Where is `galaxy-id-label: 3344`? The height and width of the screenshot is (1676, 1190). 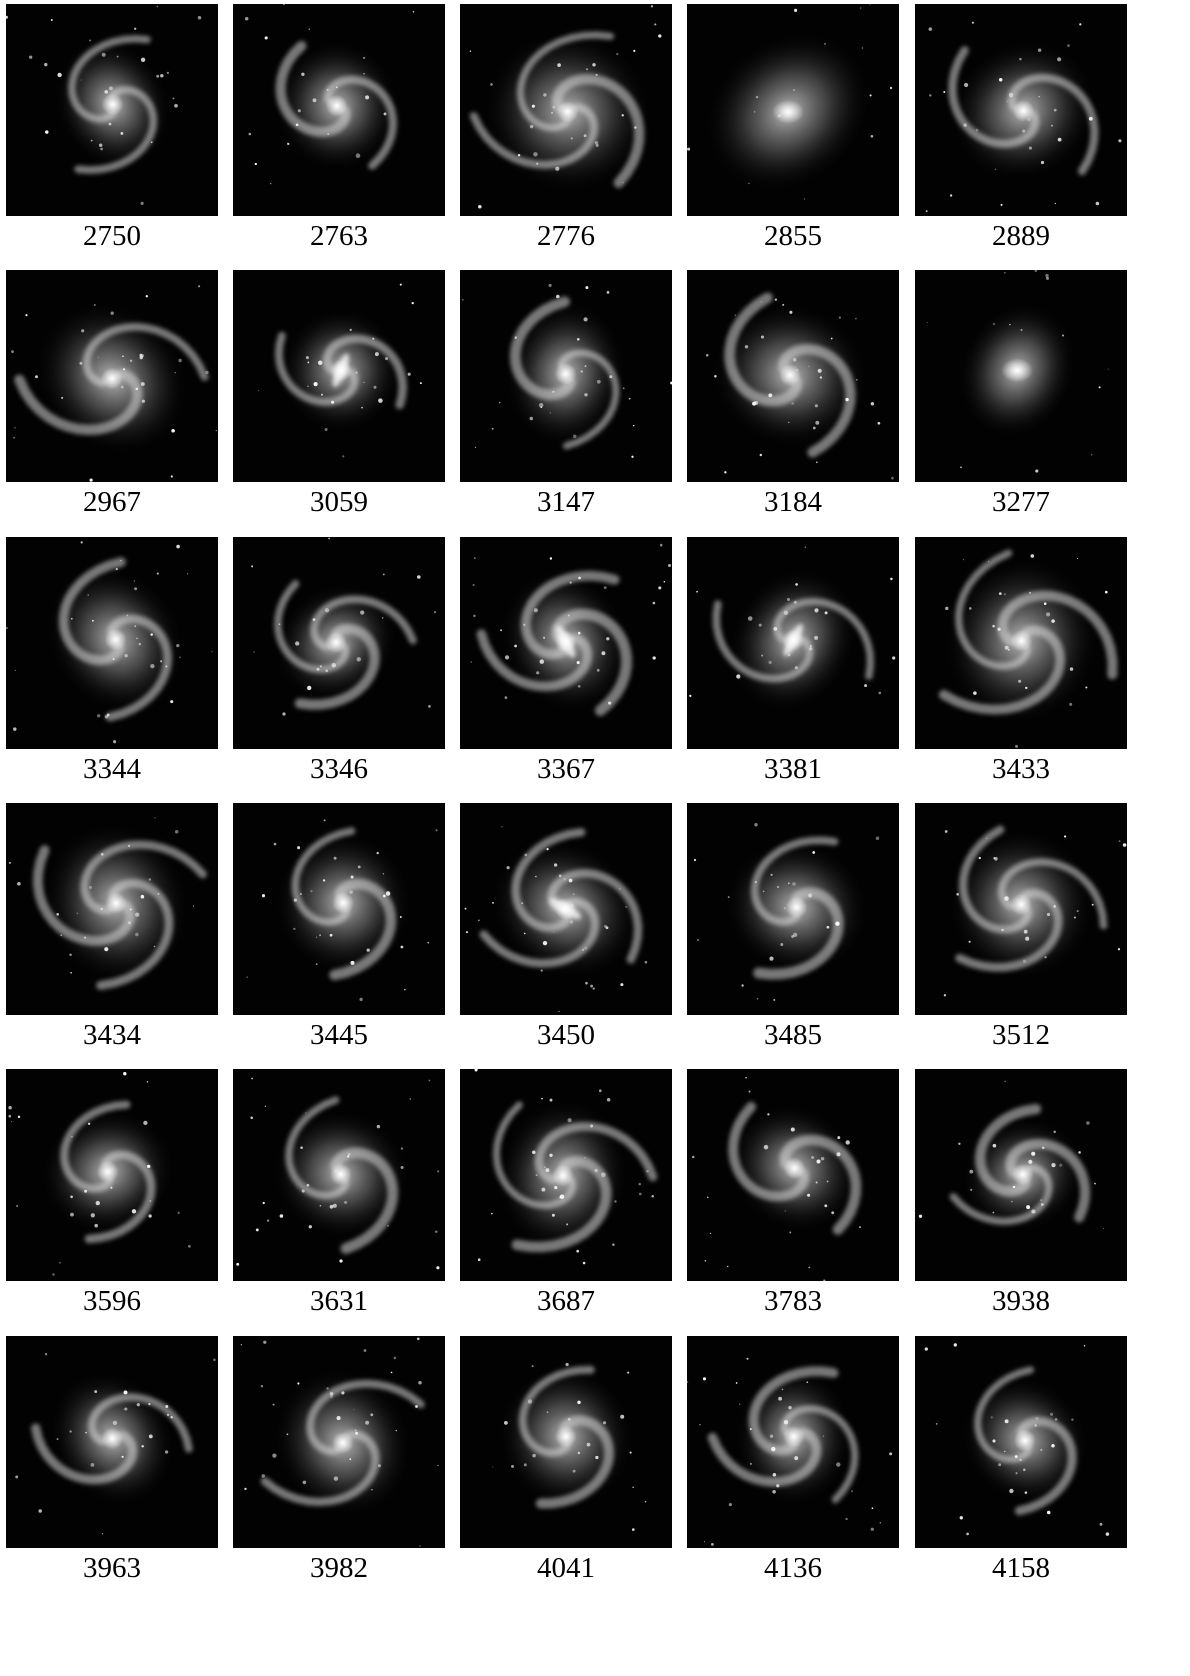 galaxy-id-label: 3344 is located at coordinates (112, 769).